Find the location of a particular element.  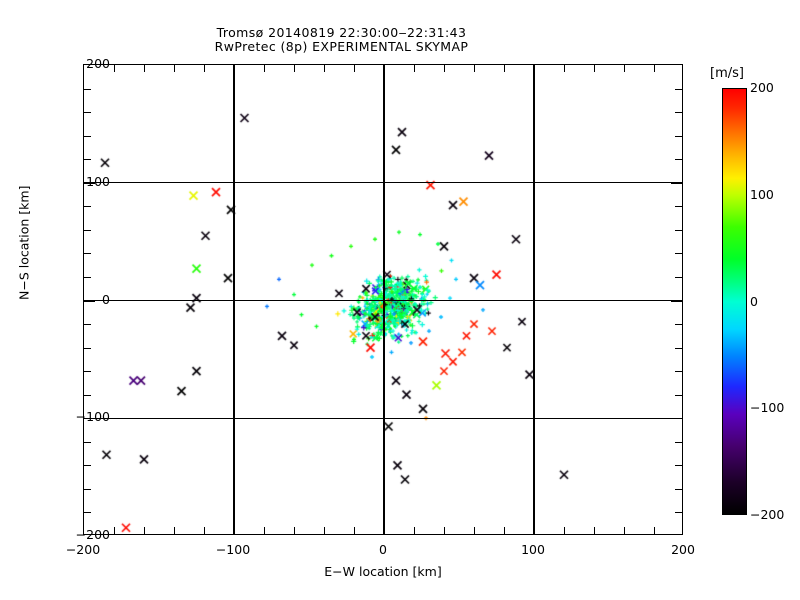

colorbar-tick-label: −200 is located at coordinates (767, 514).